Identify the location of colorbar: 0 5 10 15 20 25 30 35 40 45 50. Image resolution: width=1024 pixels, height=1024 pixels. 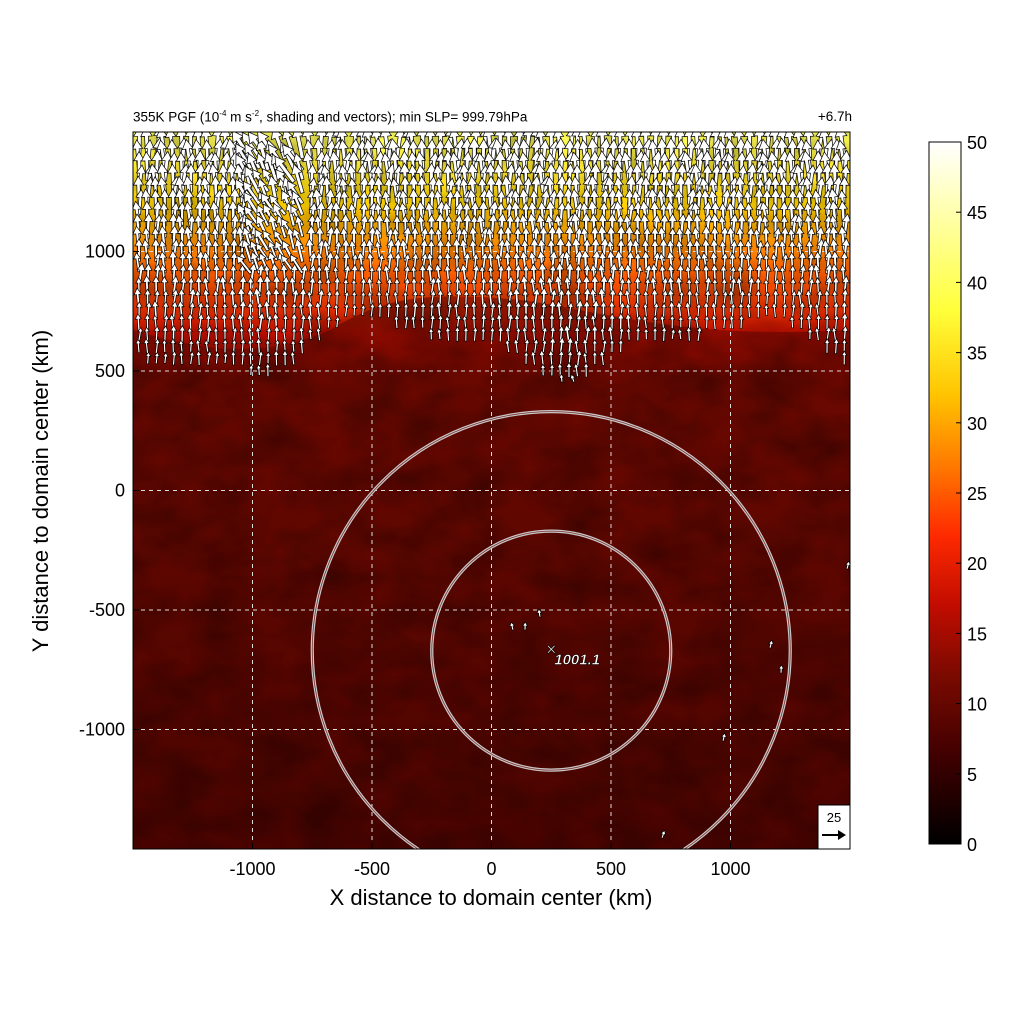
(957, 494).